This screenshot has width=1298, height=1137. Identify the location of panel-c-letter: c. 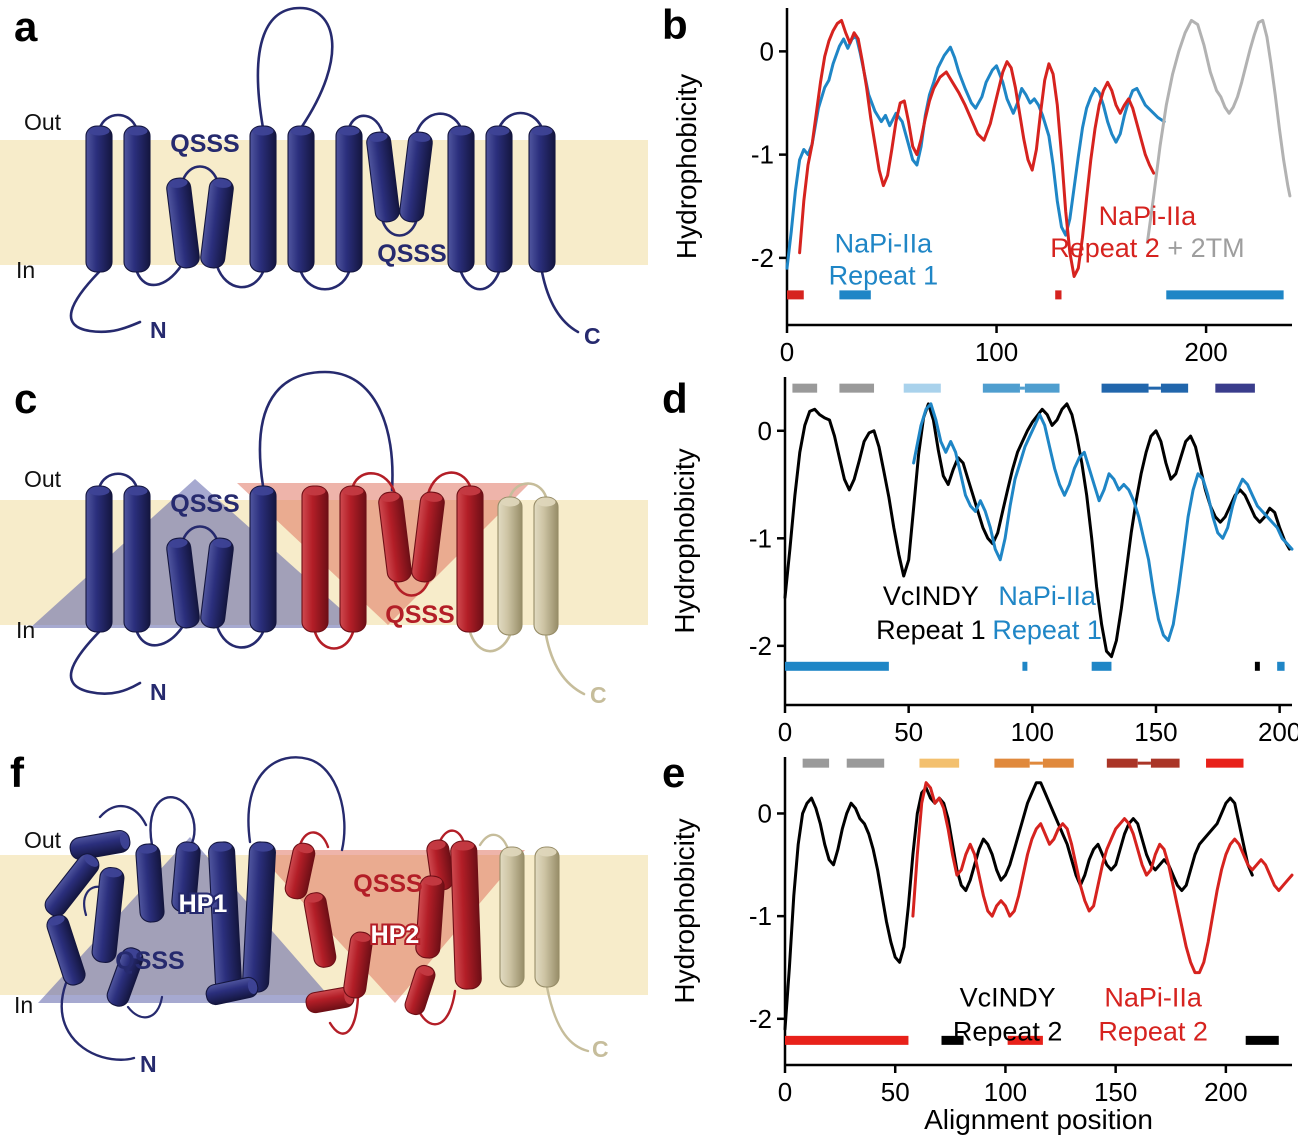
(26, 398).